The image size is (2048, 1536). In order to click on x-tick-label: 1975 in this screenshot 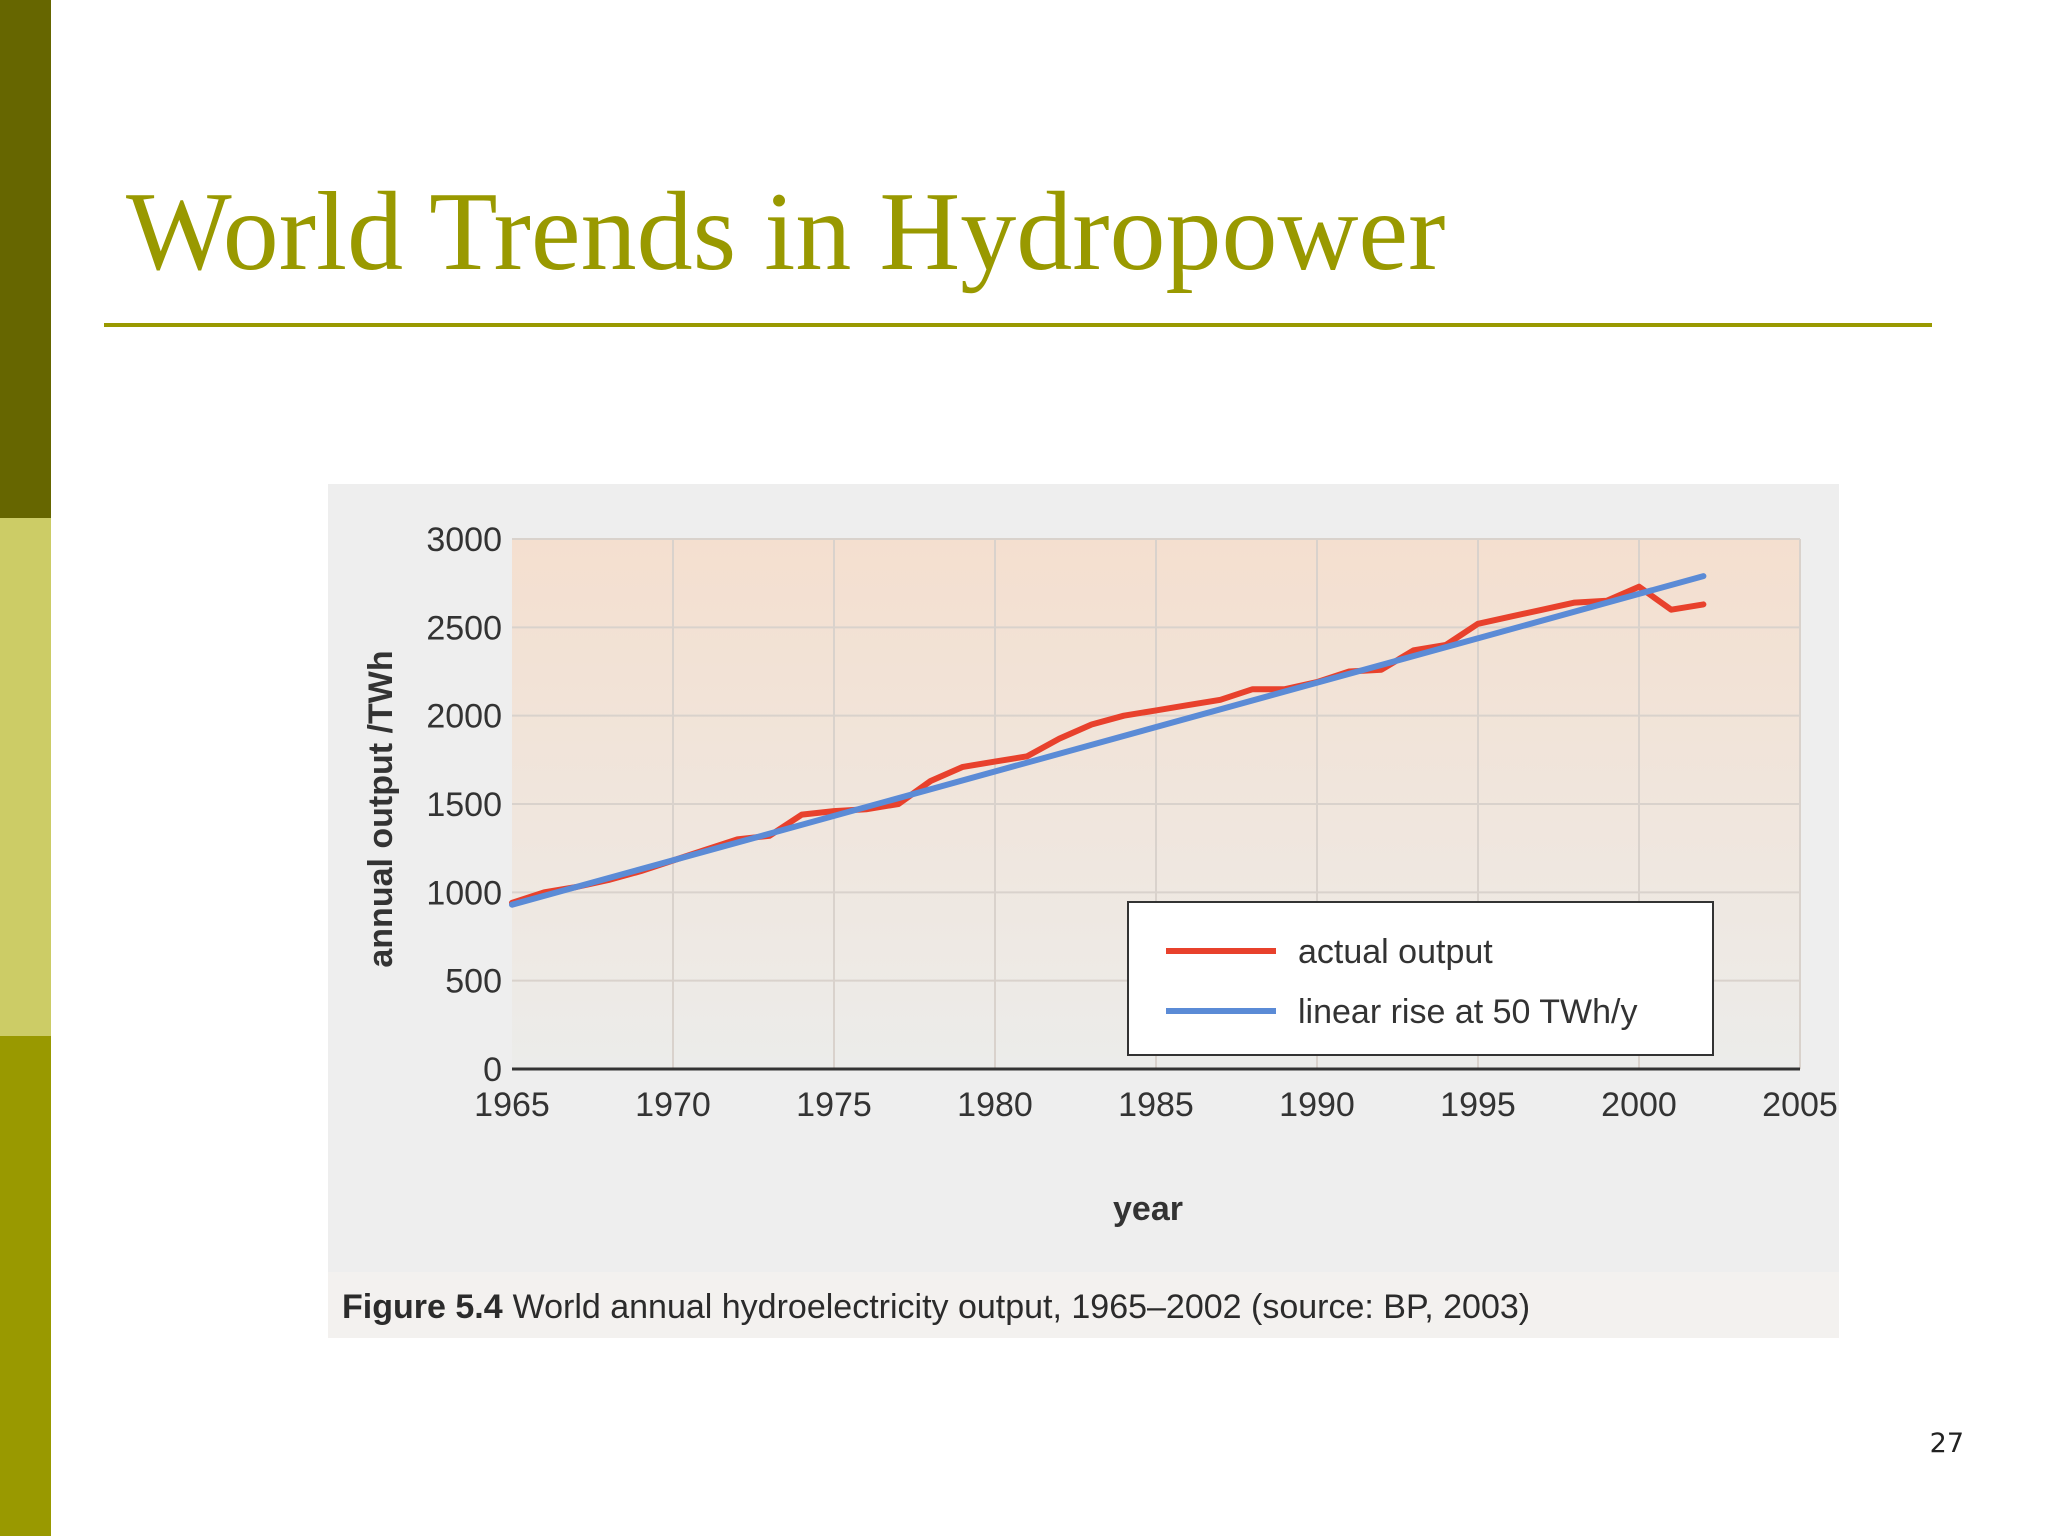, I will do `click(834, 1105)`.